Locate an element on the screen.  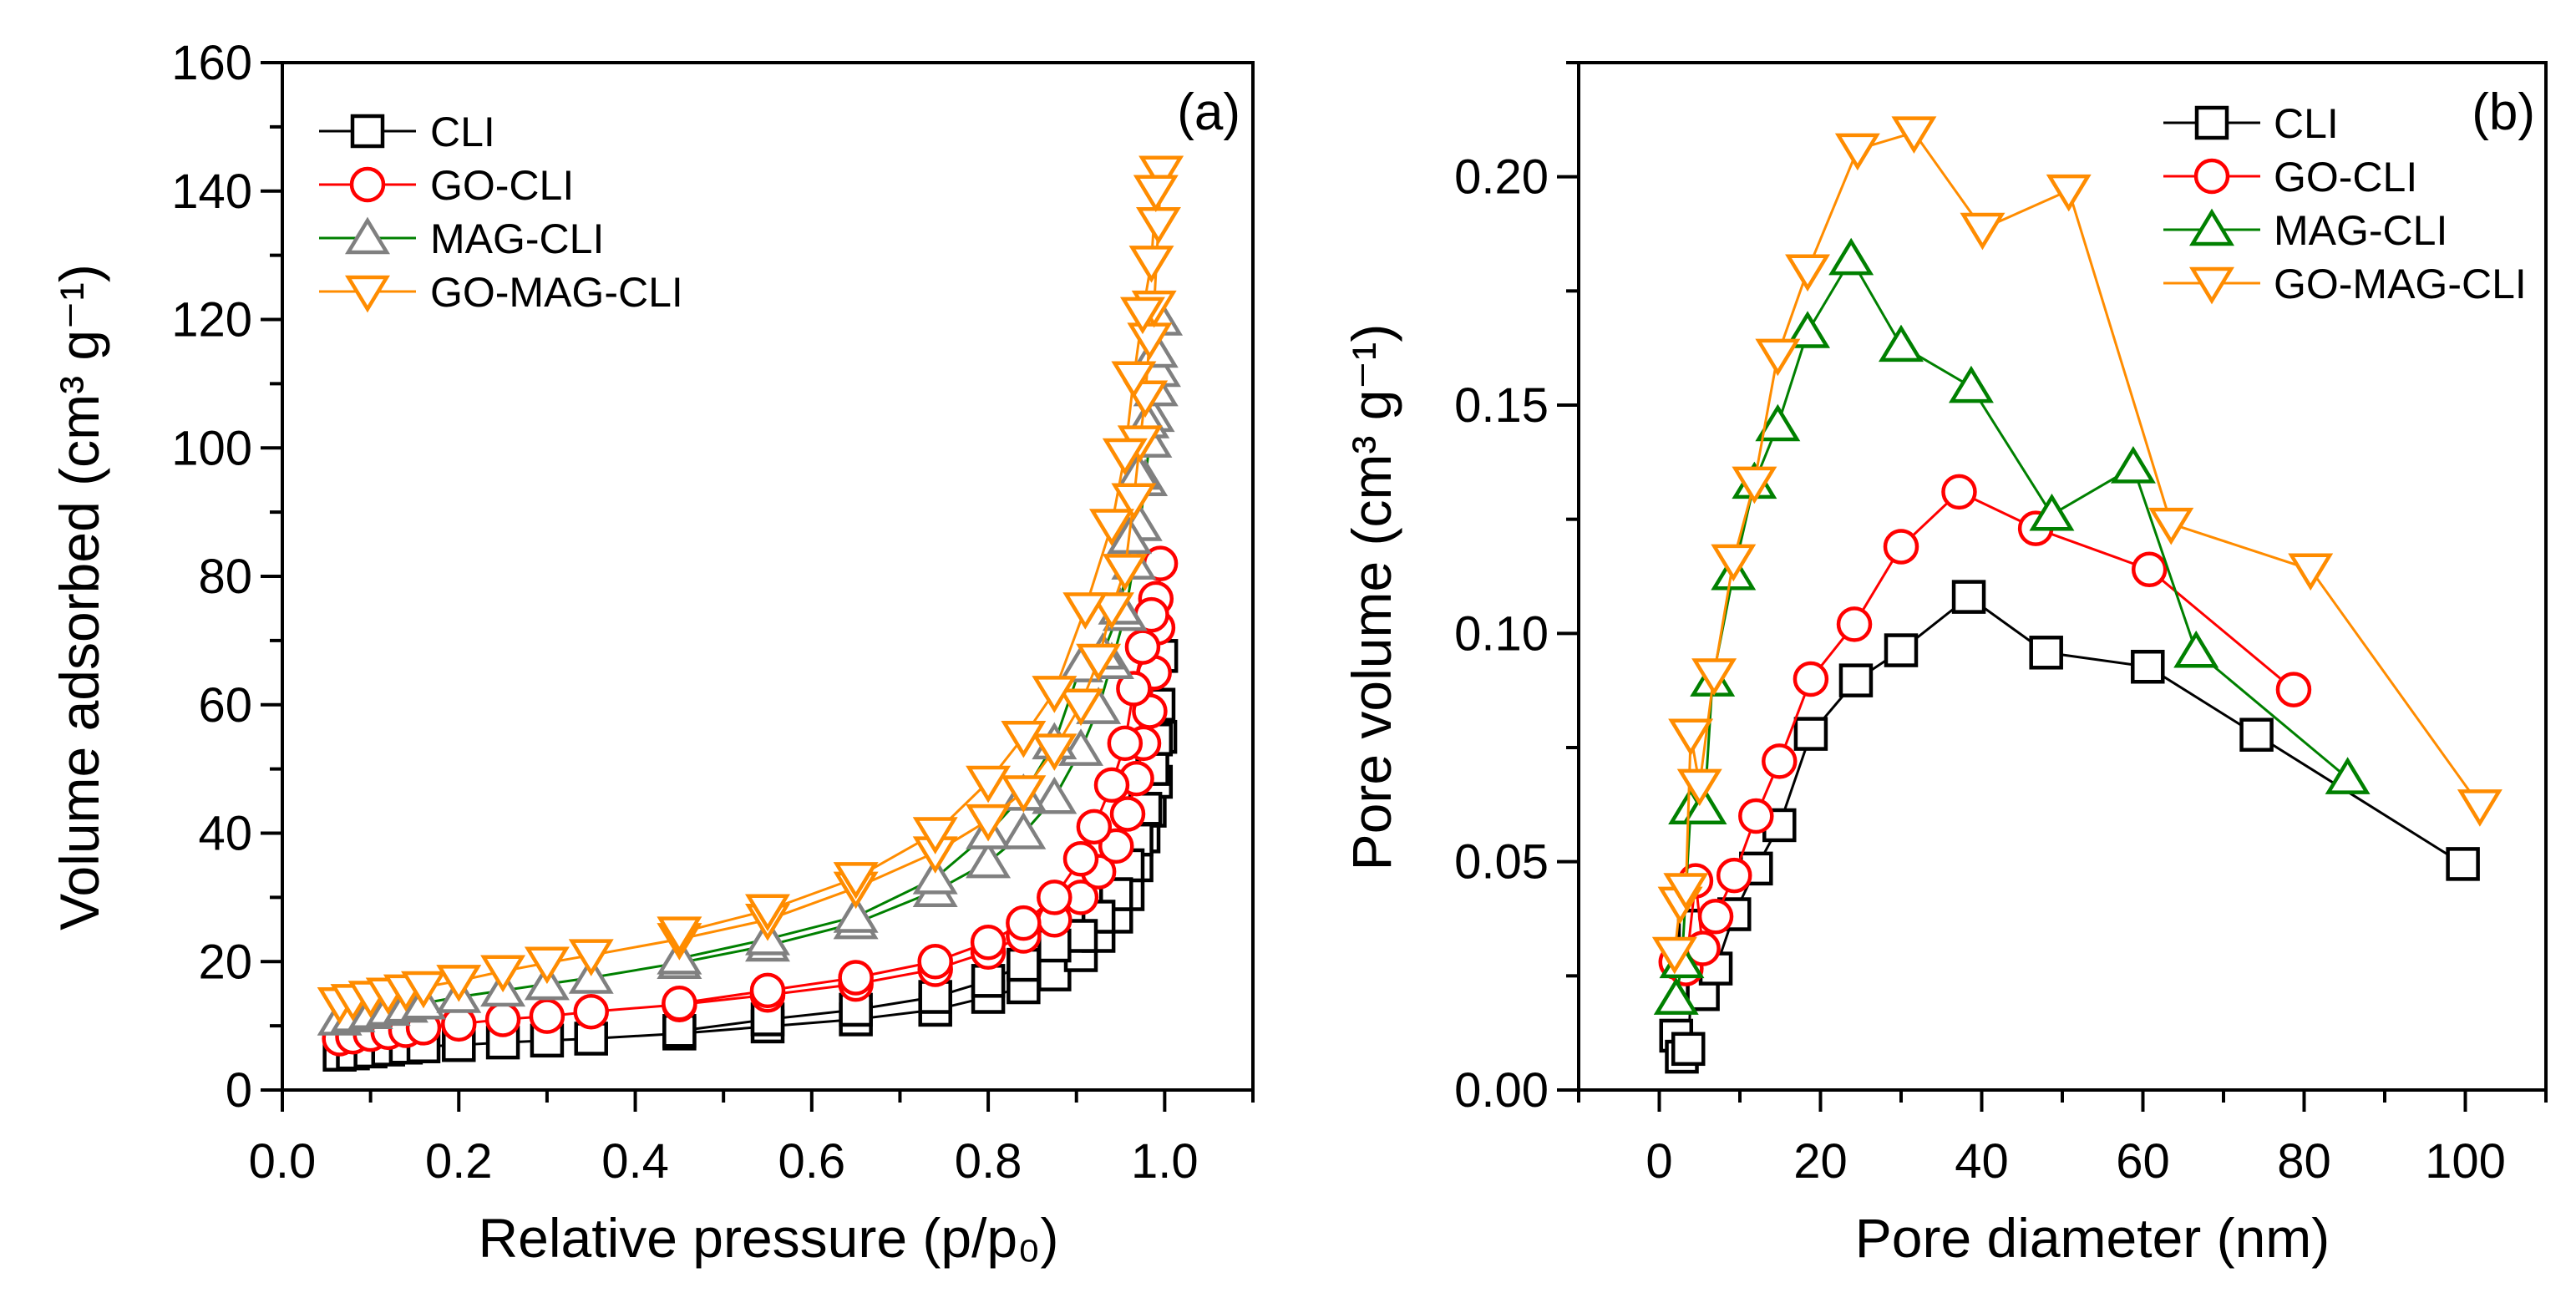
y-tick-label: 0.20 is located at coordinates (1501, 177).